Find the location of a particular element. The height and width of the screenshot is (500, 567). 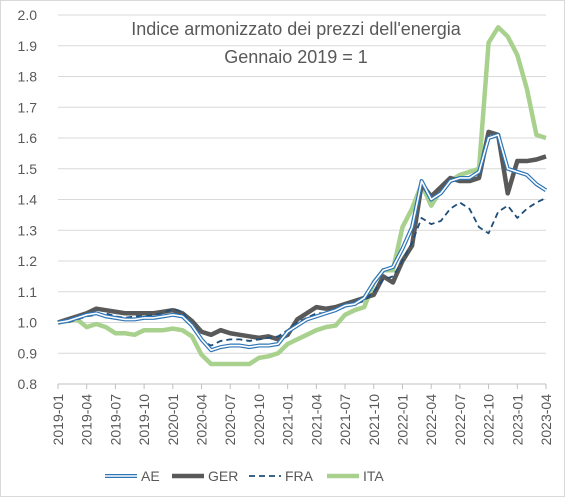

y-tick-label: 1.4 is located at coordinates (28, 200).